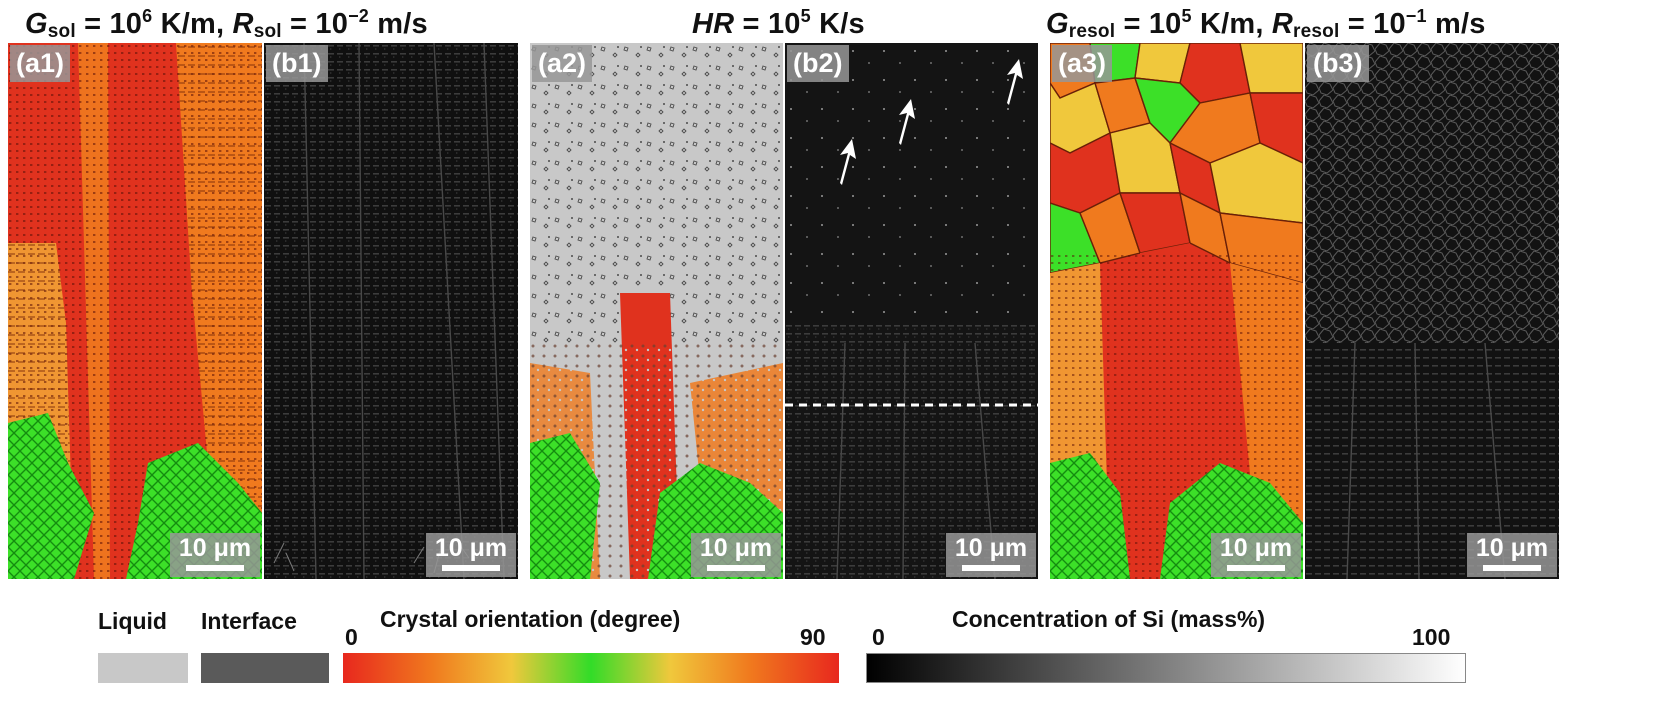  I want to click on legend-liquid-swatch, so click(143, 668).